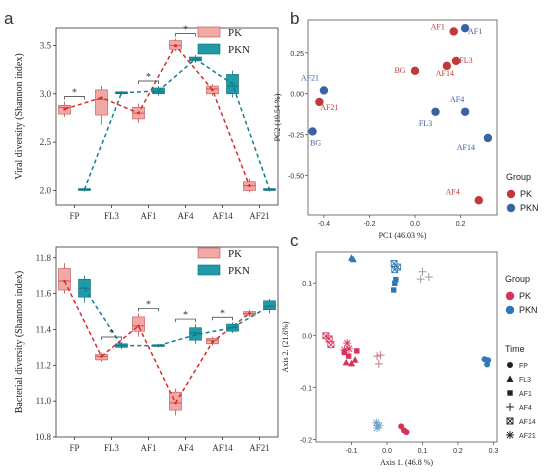 The image size is (550, 474). What do you see at coordinates (353, 259) in the screenshot?
I see `pcoa-point-pkn-fl3` at bounding box center [353, 259].